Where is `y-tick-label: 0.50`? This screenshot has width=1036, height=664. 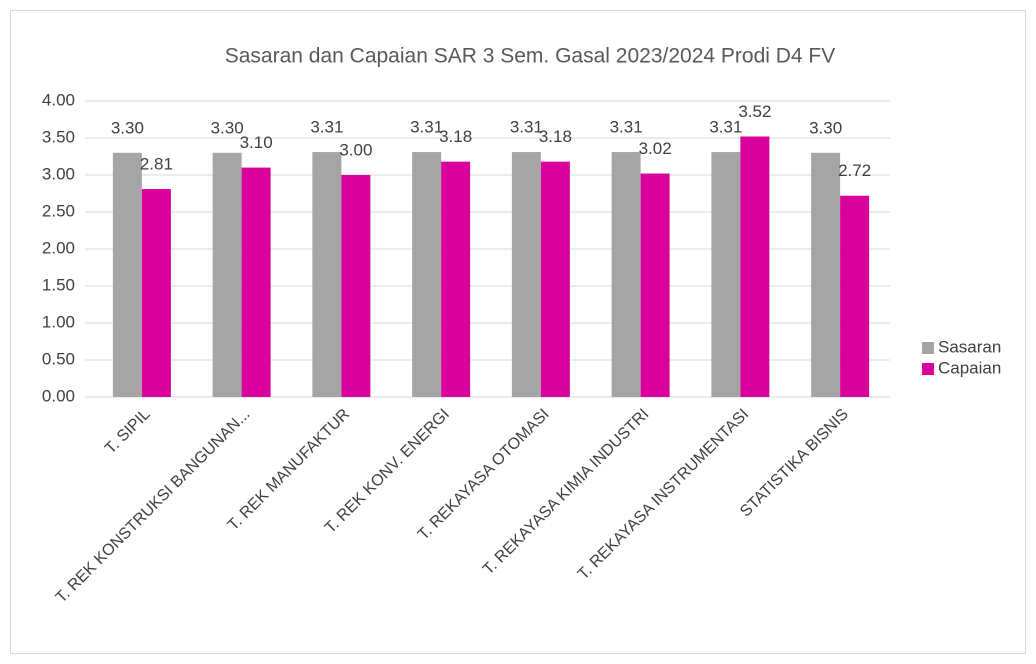 y-tick-label: 0.50 is located at coordinates (58, 358).